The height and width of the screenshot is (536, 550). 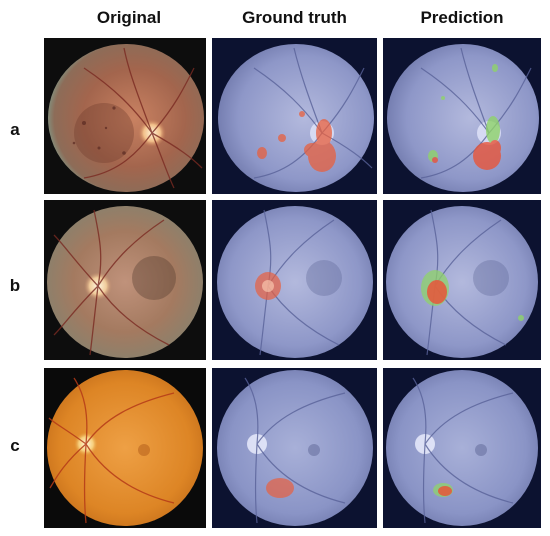 I want to click on fundus-image-a-original, so click(x=125, y=116).